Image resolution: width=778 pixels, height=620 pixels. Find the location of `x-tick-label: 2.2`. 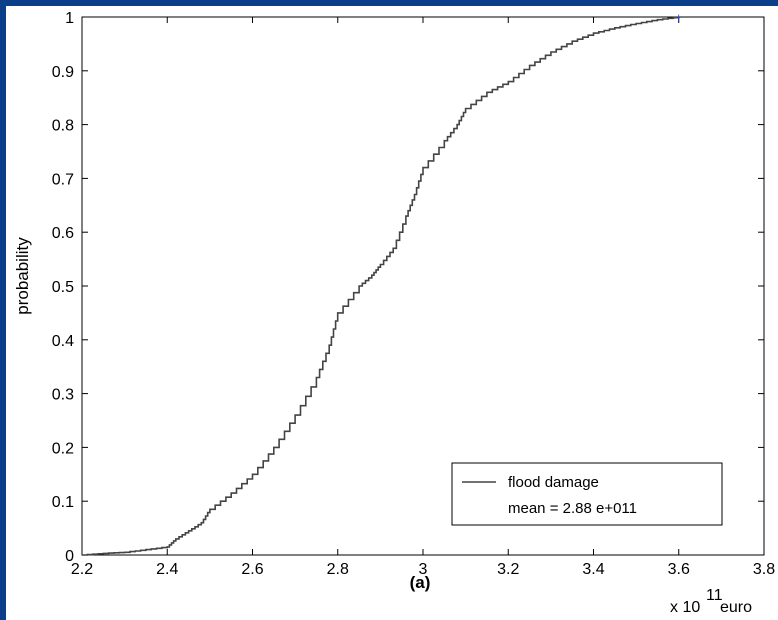

x-tick-label: 2.2 is located at coordinates (82, 569).